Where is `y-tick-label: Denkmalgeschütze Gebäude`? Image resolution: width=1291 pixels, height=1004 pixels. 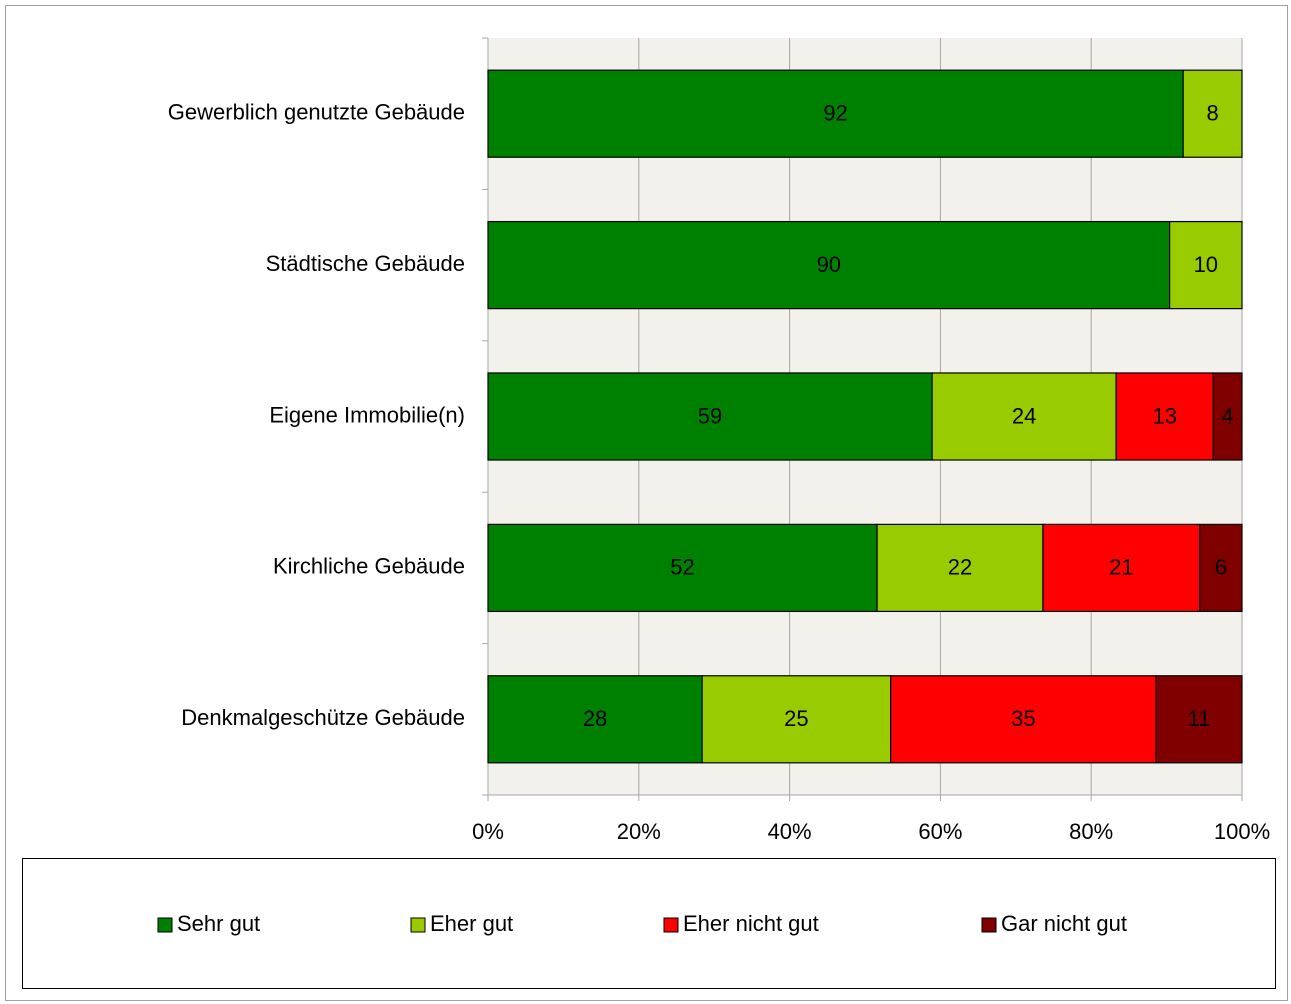 y-tick-label: Denkmalgeschütze Gebäude is located at coordinates (323, 717).